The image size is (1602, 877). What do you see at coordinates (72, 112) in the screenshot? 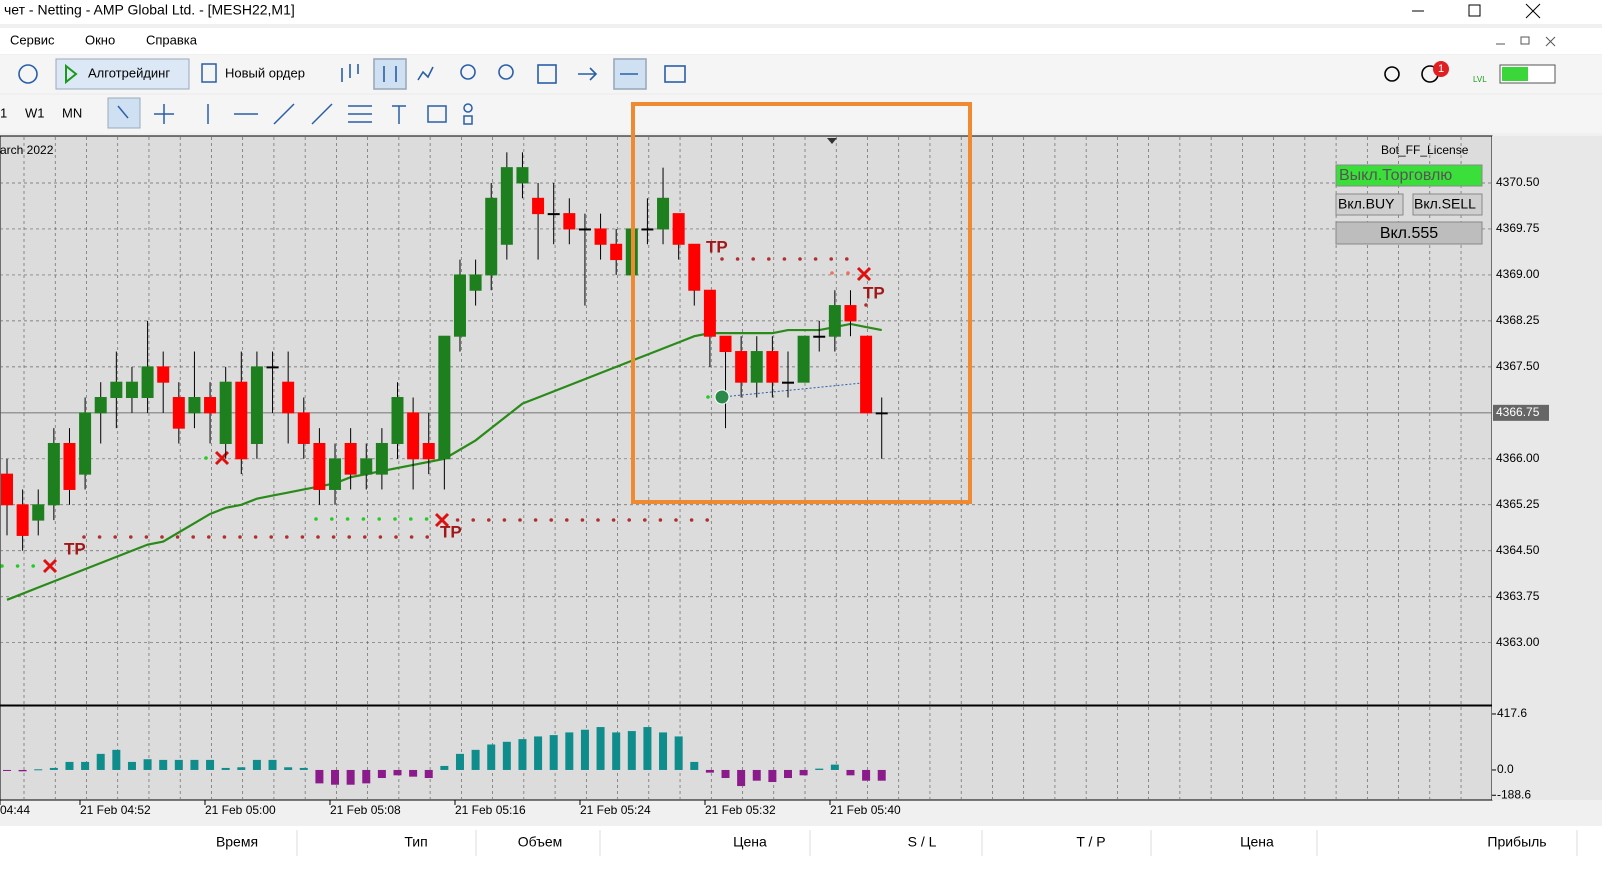
I see `timeframe: MN` at bounding box center [72, 112].